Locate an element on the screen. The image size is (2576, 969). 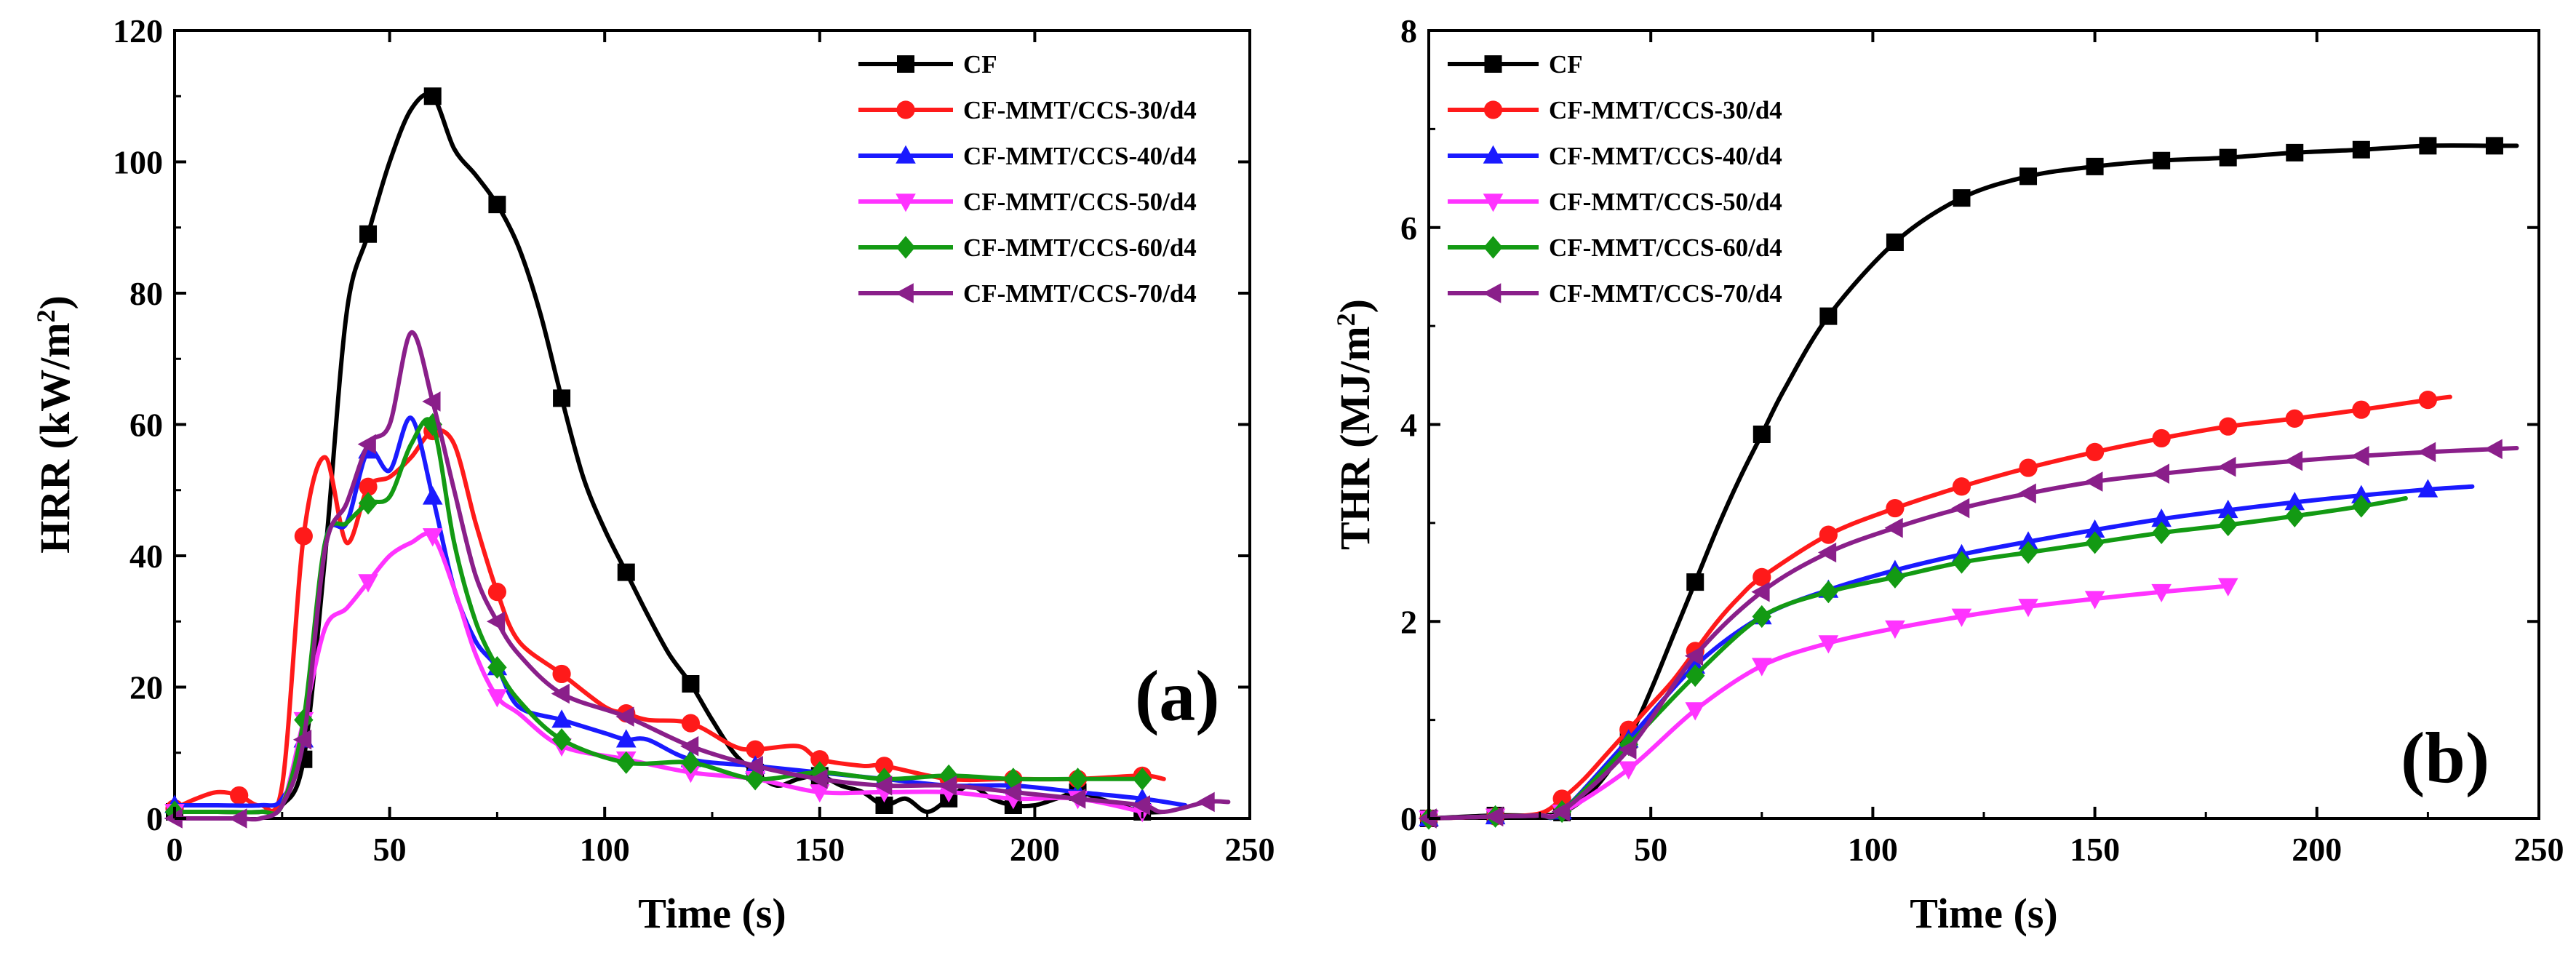
thr-x-tick-label: 250 is located at coordinates (2539, 849).